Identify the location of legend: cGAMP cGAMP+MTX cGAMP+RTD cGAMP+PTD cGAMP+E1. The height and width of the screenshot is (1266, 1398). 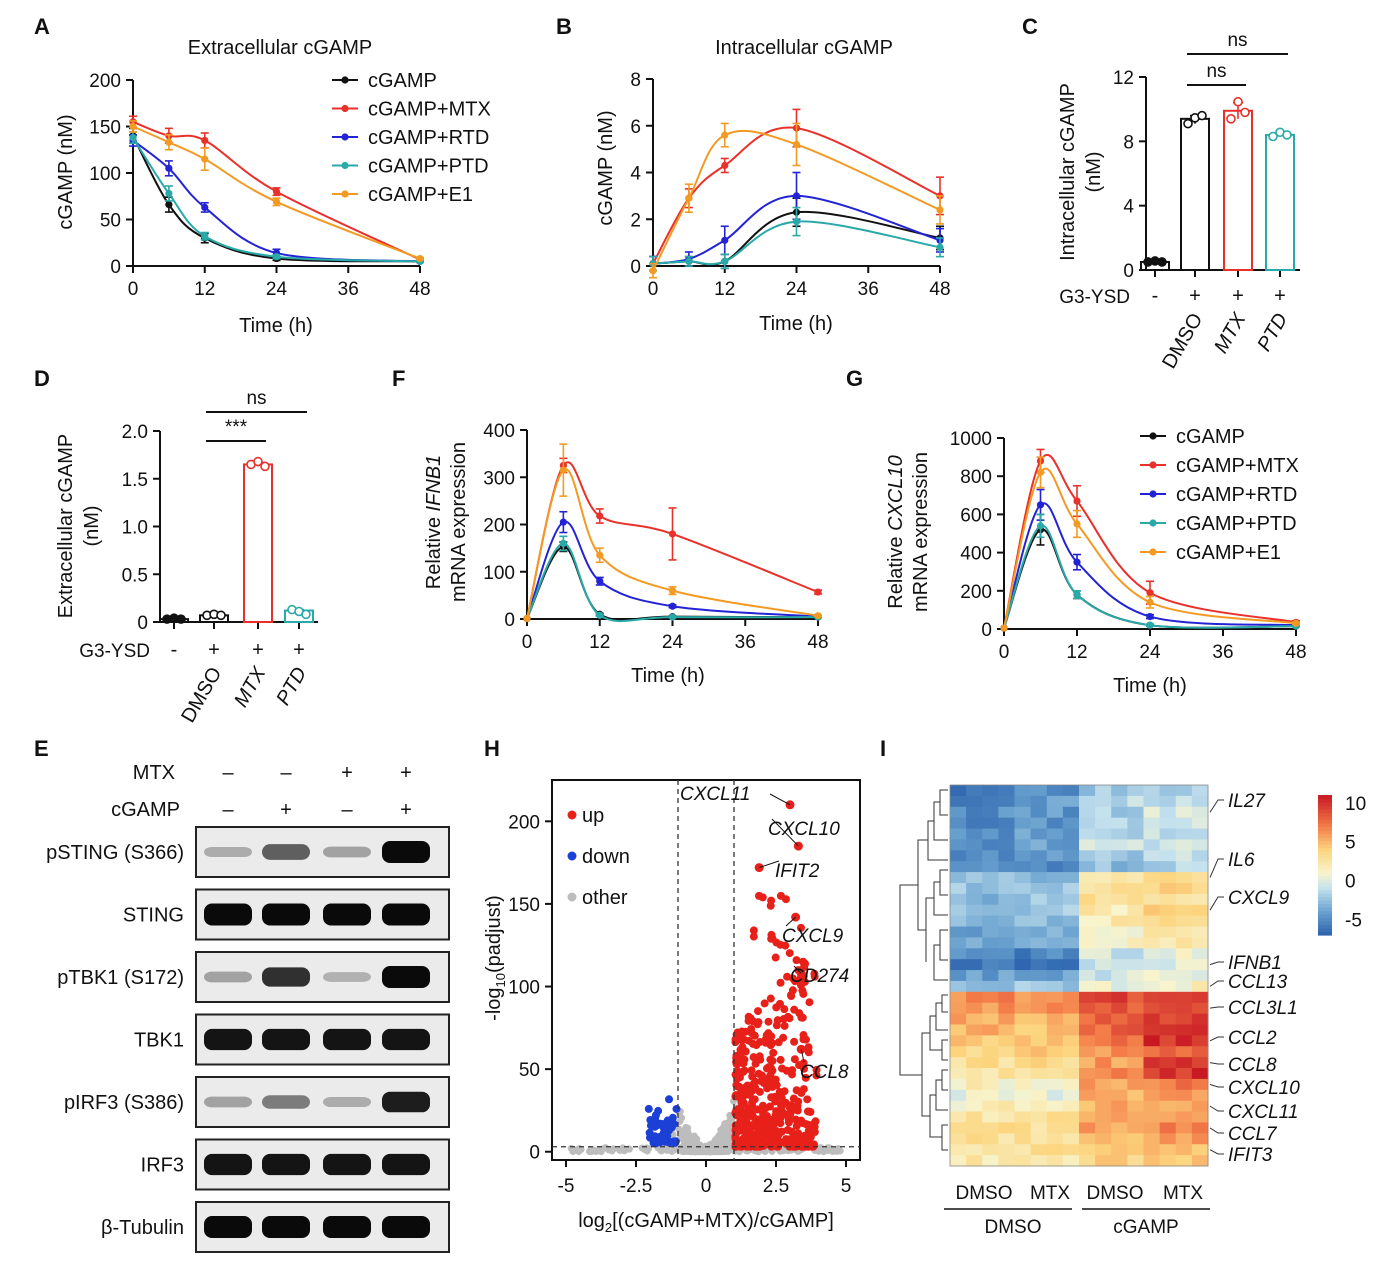
(1219, 495).